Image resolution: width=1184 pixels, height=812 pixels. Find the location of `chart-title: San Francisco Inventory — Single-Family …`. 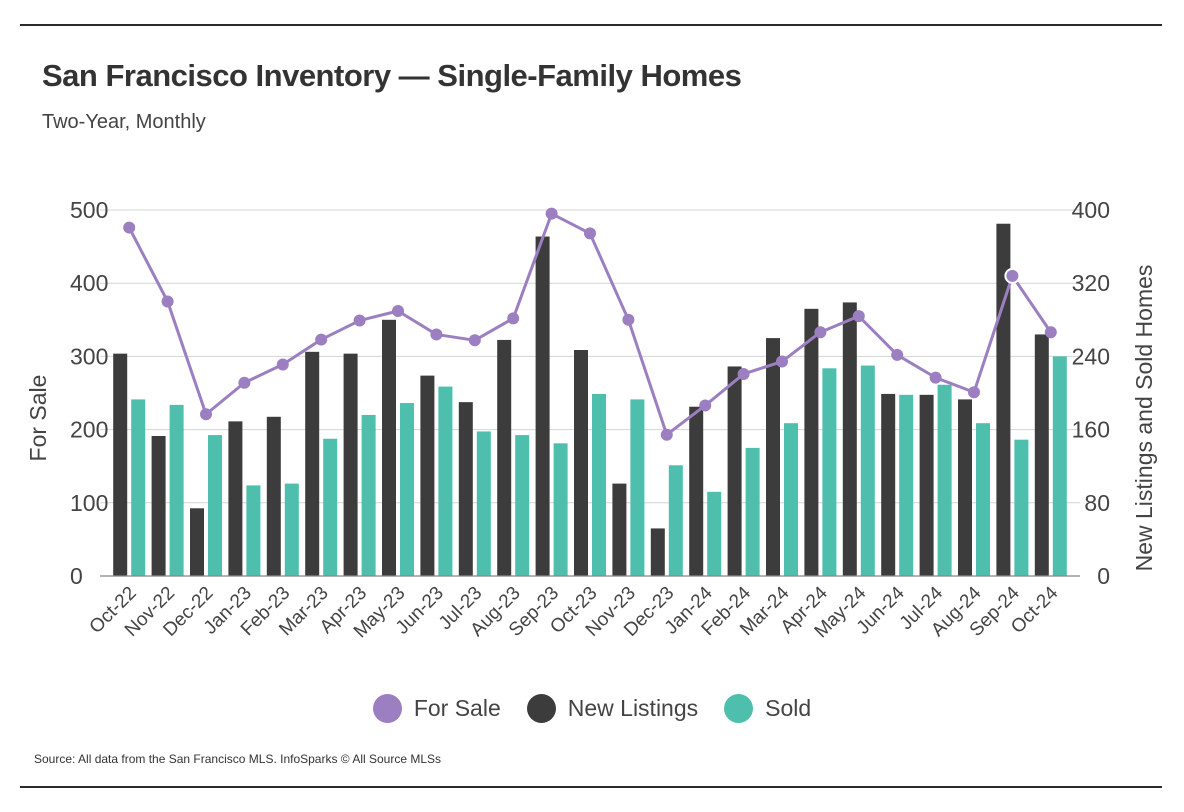

chart-title: San Francisco Inventory — Single-Family … is located at coordinates (392, 75).